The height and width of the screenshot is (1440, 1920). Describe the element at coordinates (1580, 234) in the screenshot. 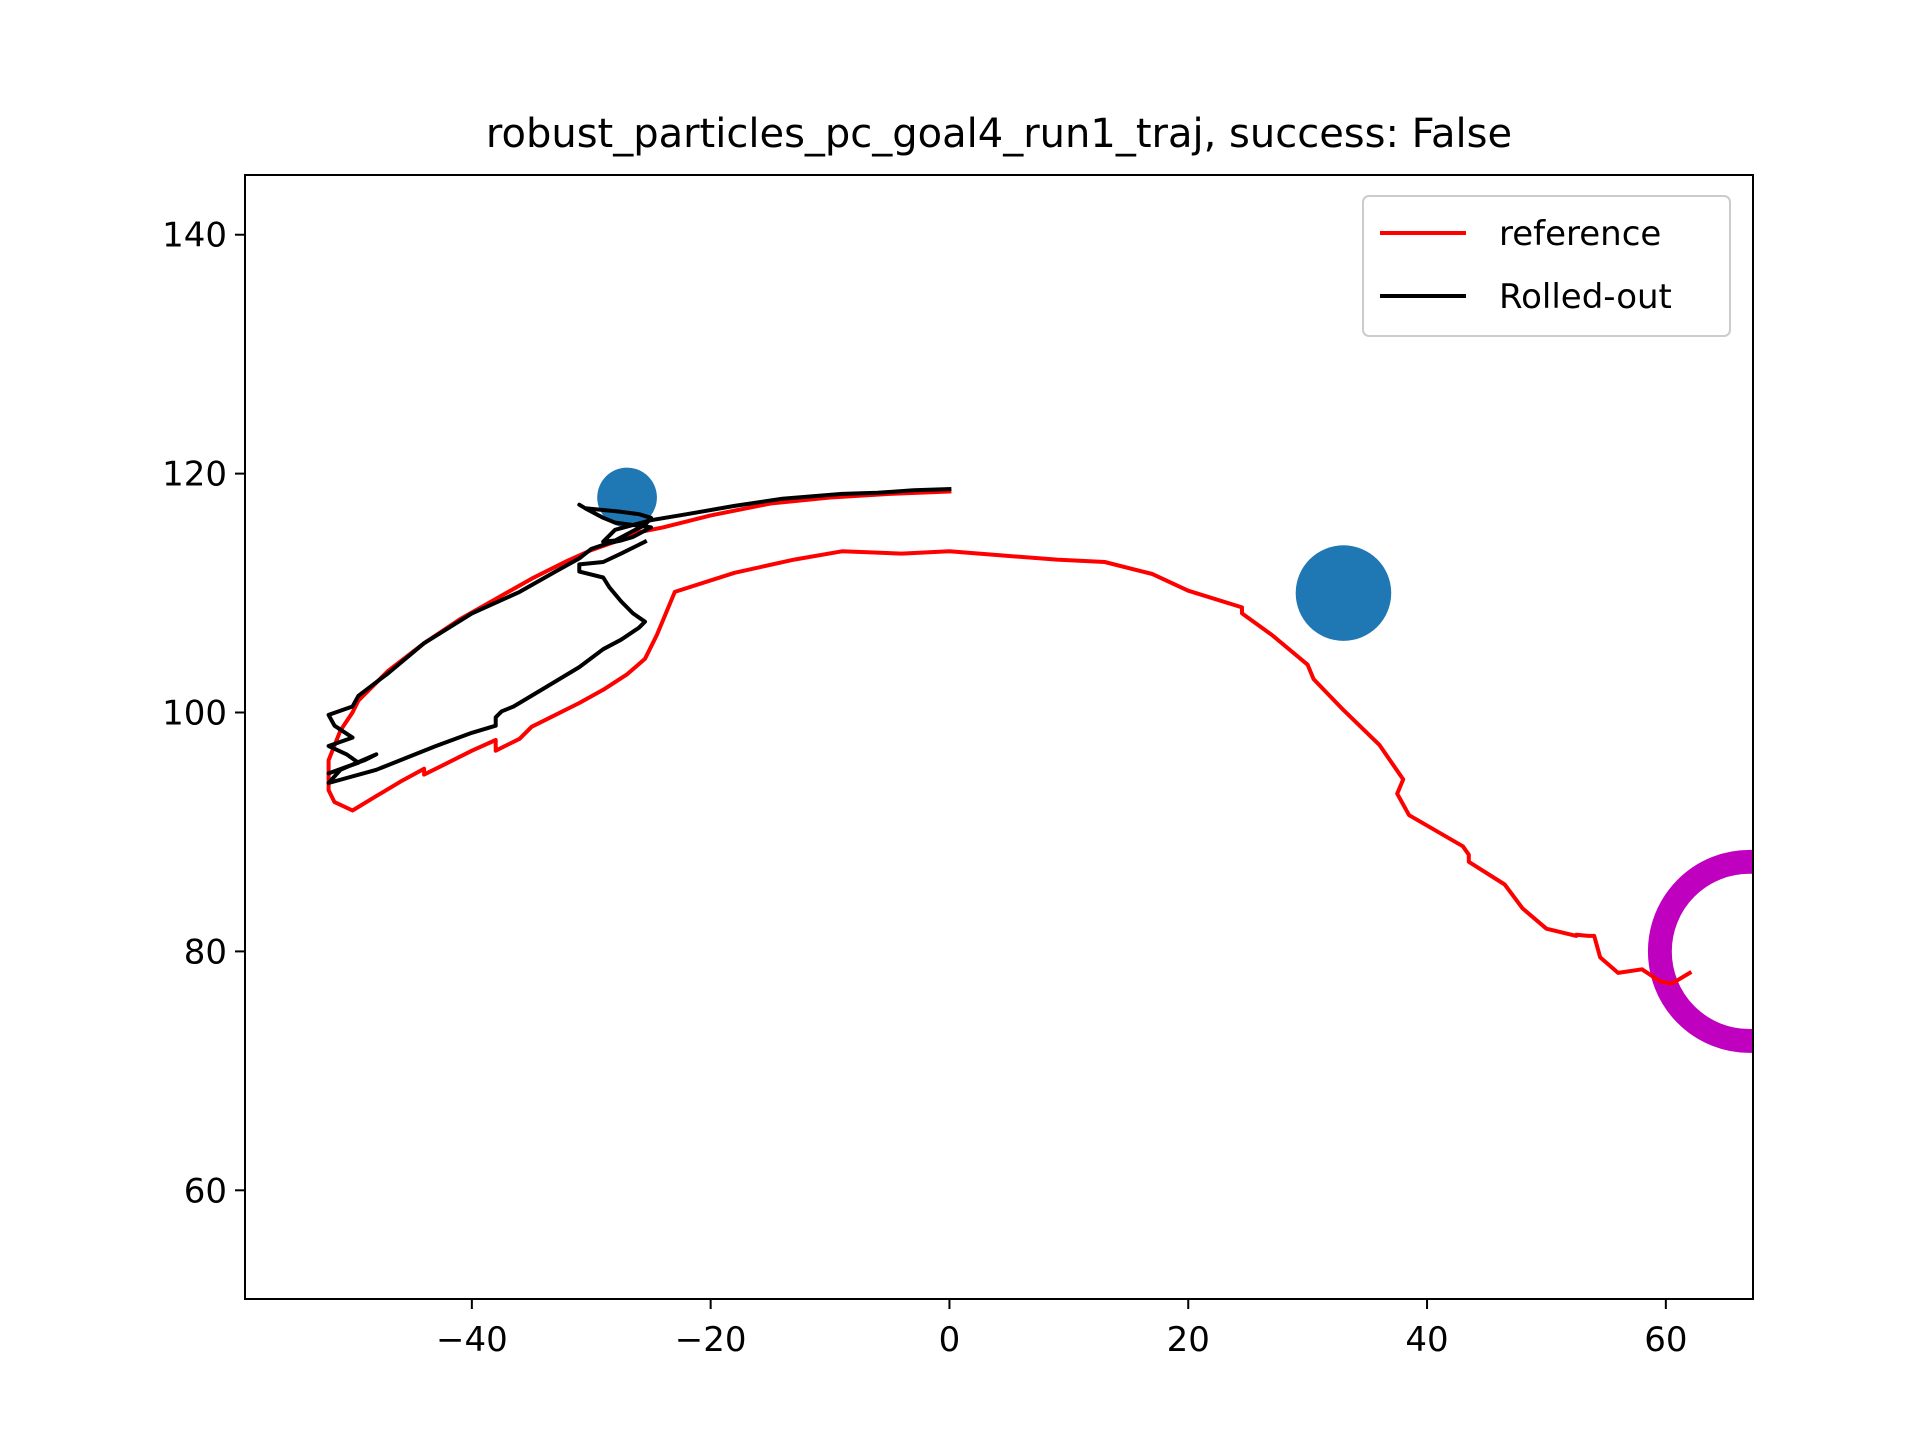

I see `legend-label-reference: reference` at that location.